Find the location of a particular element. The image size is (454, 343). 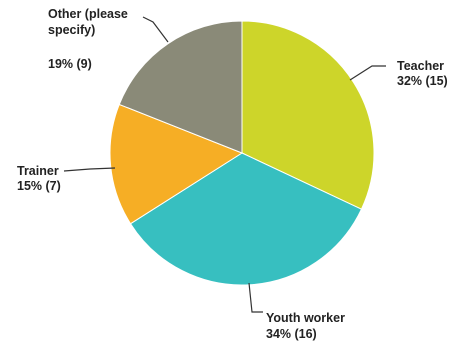

label-other-value: 19% (9) is located at coordinates (70, 64).